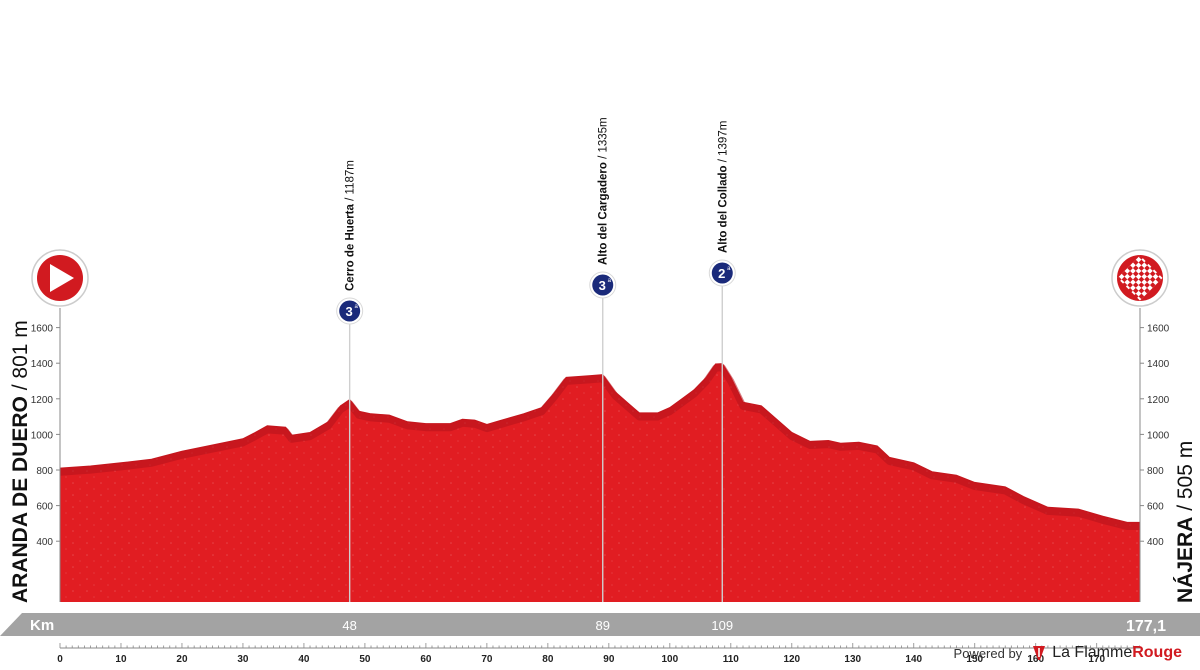 This screenshot has width=1200, height=670. I want to click on flamme-rouge-logo-icon, so click(1039, 653).